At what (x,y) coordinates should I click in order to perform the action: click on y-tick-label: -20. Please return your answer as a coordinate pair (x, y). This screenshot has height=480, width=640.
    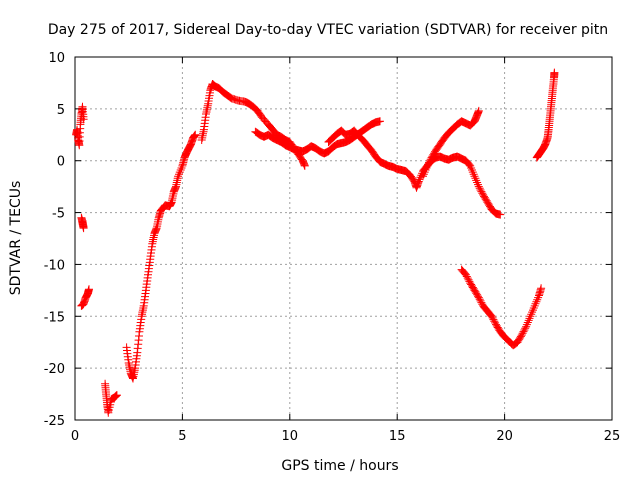
    Looking at the image, I should click on (54, 369).